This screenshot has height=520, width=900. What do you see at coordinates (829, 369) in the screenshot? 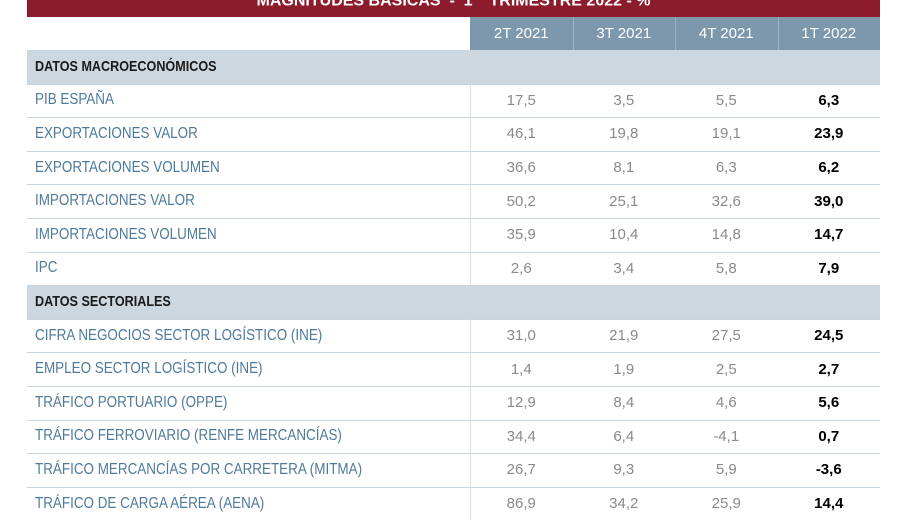
I see `value-cell: 2,7` at bounding box center [829, 369].